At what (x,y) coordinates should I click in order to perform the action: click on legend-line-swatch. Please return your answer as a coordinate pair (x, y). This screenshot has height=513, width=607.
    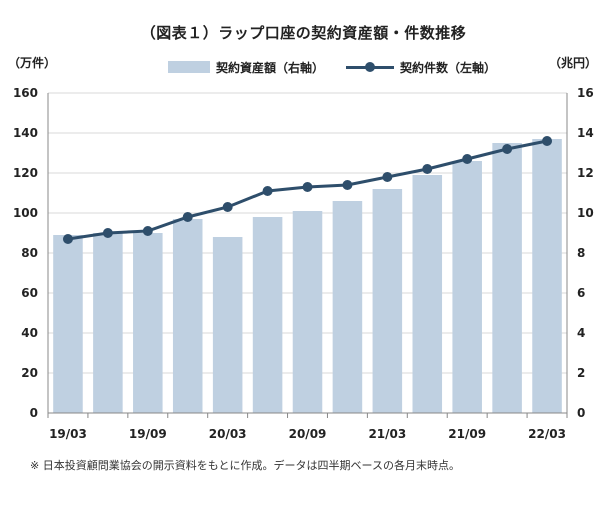
    Looking at the image, I should click on (370, 67).